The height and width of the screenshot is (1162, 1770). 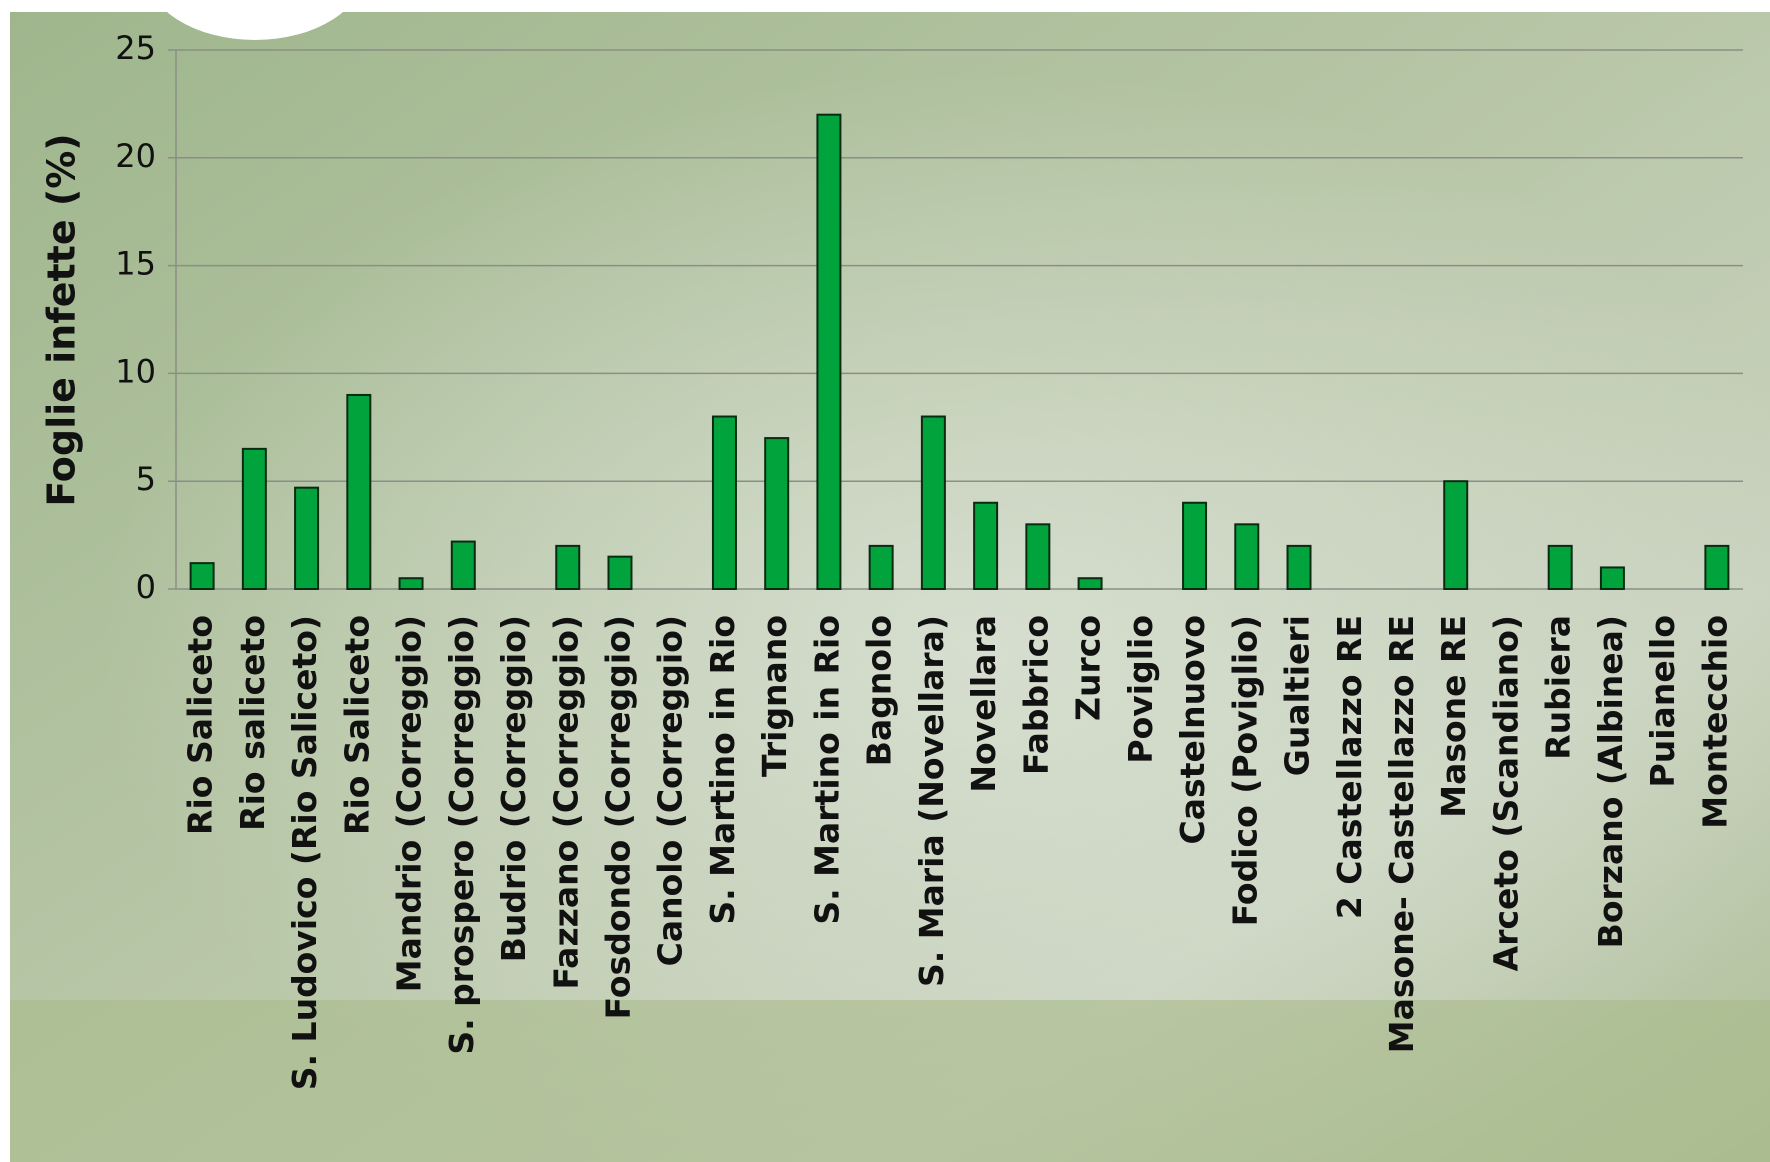 What do you see at coordinates (1453, 716) in the screenshot?
I see `x-tick-label: Masone RE` at bounding box center [1453, 716].